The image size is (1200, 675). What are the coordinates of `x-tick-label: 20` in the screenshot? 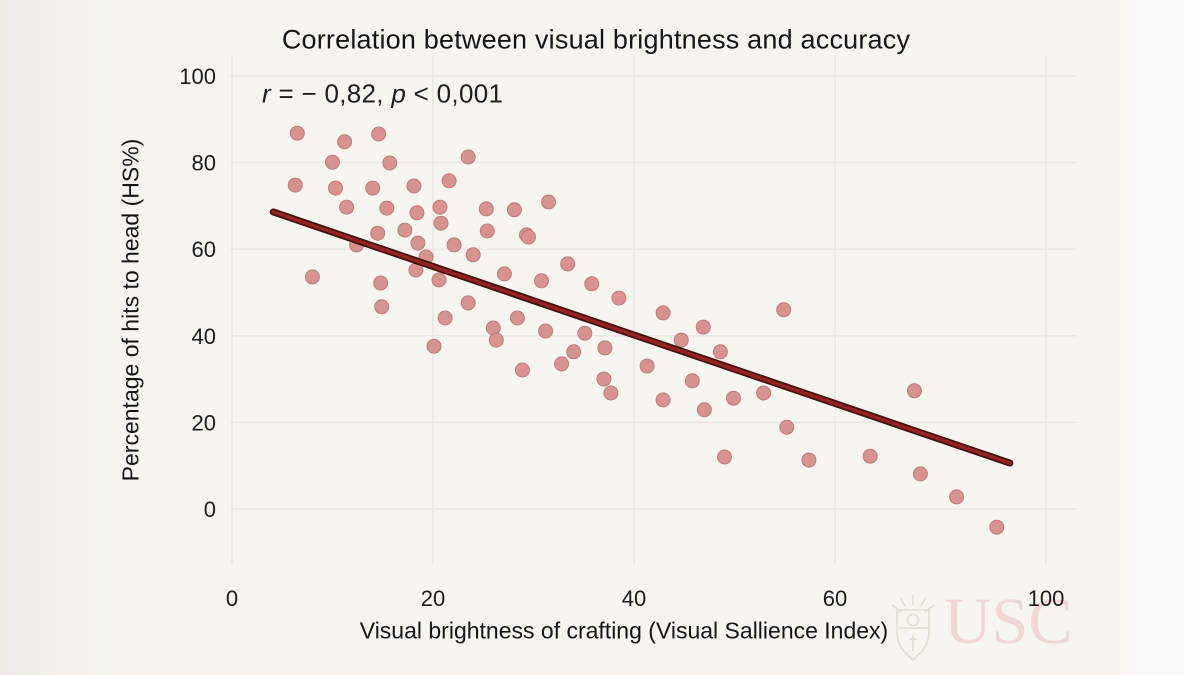 It's located at (433, 598).